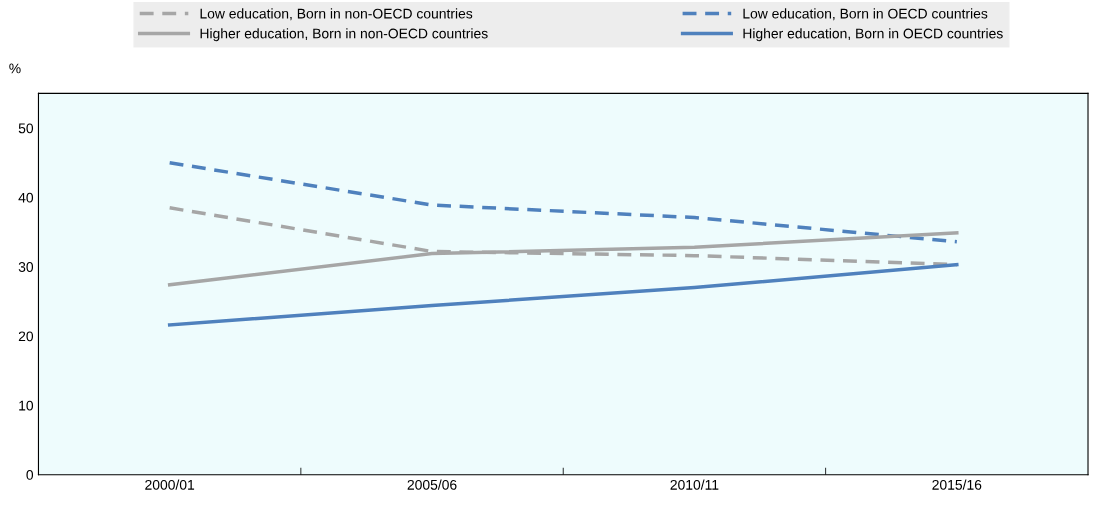 The height and width of the screenshot is (505, 1099). What do you see at coordinates (26, 336) in the screenshot?
I see `y-tick-label: 20` at bounding box center [26, 336].